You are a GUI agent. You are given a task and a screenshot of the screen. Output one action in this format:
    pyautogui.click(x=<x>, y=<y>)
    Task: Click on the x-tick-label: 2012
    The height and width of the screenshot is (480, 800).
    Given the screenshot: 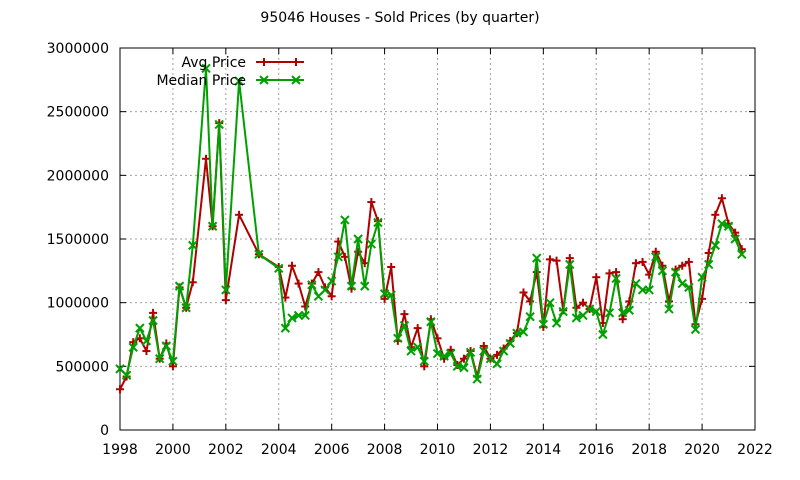 What is the action you would take?
    pyautogui.click(x=491, y=450)
    